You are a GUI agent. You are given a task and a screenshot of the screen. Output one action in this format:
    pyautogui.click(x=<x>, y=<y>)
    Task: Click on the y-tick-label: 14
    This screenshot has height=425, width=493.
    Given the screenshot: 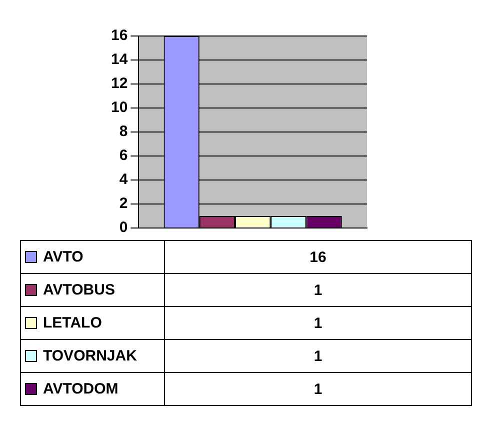 What is the action you would take?
    pyautogui.click(x=119, y=59)
    